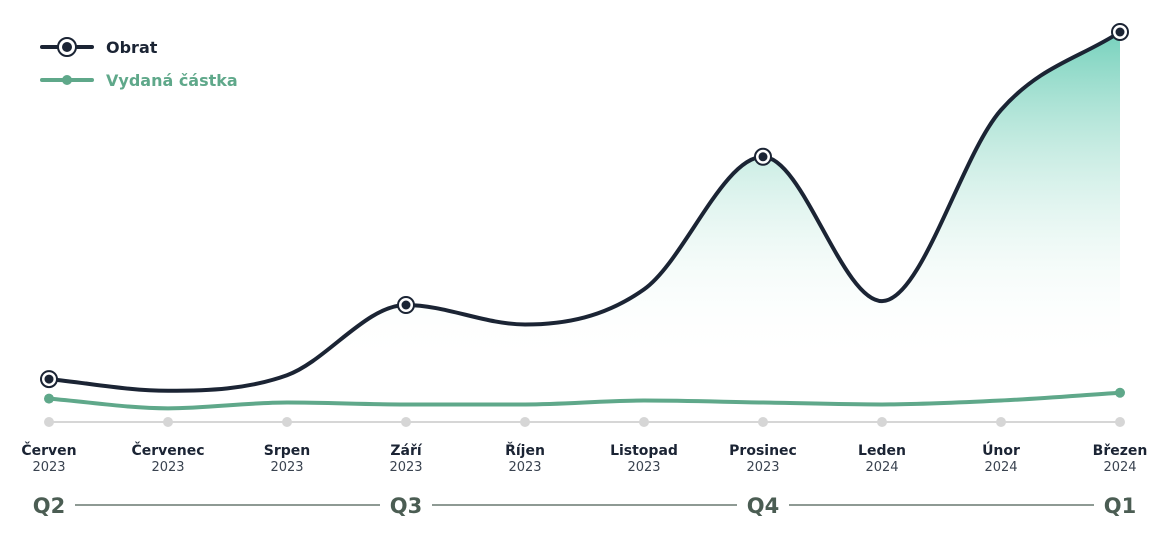 This screenshot has height=544, width=1170. I want to click on x-tick-month: Červen, so click(48, 450).